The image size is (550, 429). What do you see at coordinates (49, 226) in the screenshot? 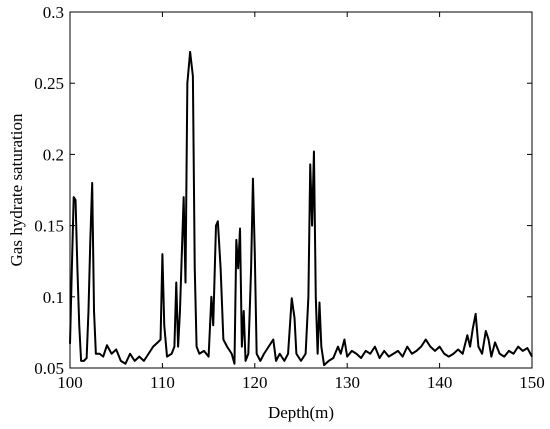
I see `y-tick-label: 0.15` at bounding box center [49, 226].